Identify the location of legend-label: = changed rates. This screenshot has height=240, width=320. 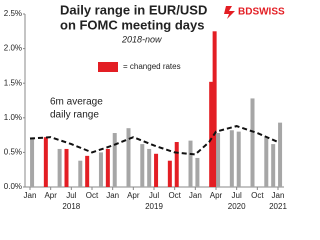
(152, 66).